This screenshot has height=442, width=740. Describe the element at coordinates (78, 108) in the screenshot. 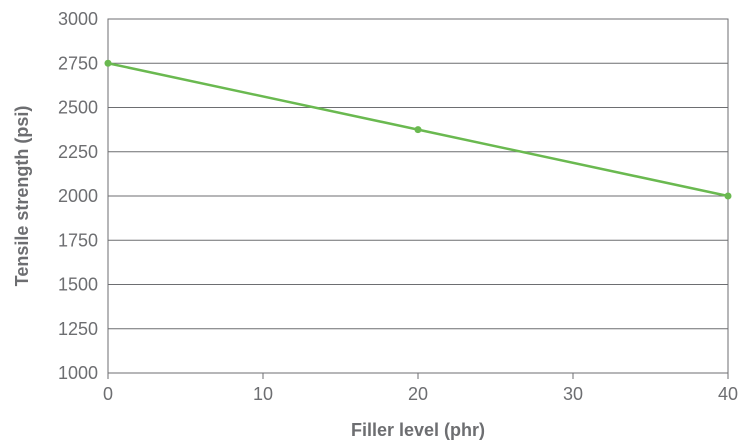

I see `y-tick-label: 2500` at that location.